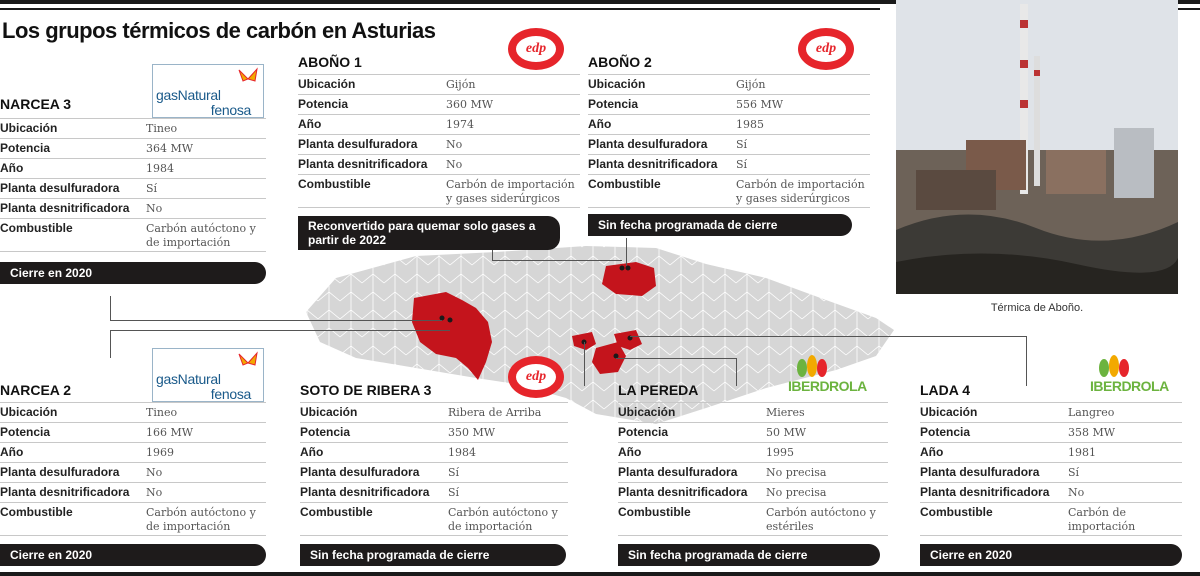 The width and height of the screenshot is (1200, 576). Describe the element at coordinates (753, 493) in the screenshot. I see `table-row: Planta desnitrificadora No precisa` at that location.